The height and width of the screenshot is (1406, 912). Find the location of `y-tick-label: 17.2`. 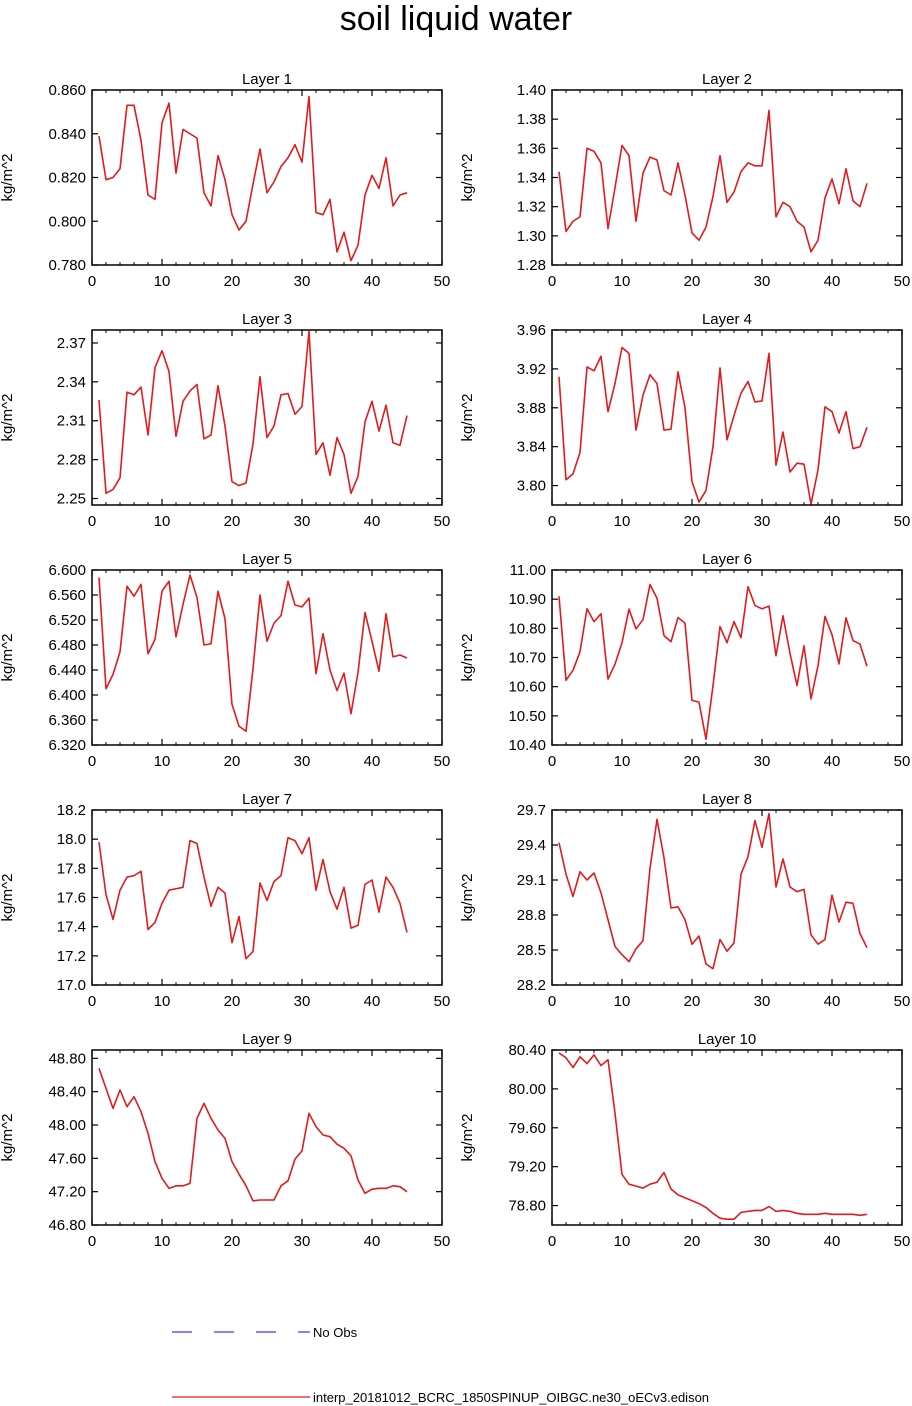

y-tick-label: 17.2 is located at coordinates (71, 956).